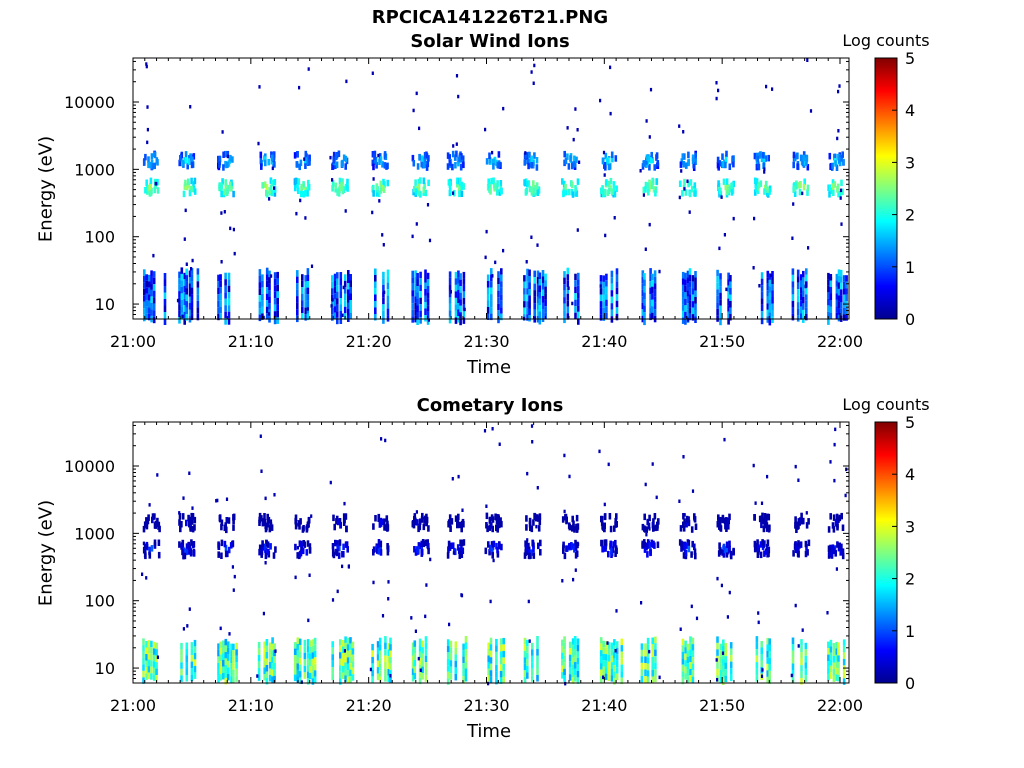 This screenshot has height=768, width=1024. Describe the element at coordinates (886, 40) in the screenshot. I see `colorbar-label-top: Log counts` at that location.